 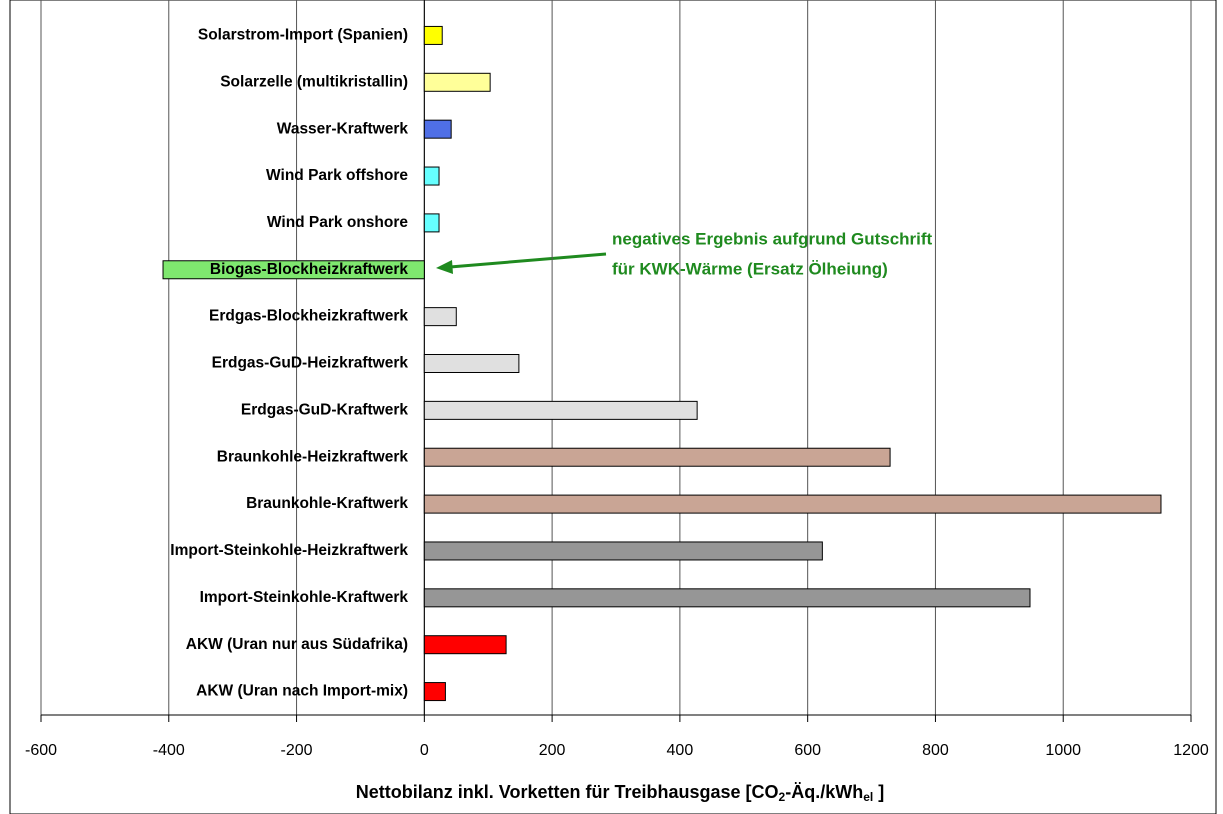 I want to click on y-tick-label: Wind Park offshore, so click(x=337, y=175).